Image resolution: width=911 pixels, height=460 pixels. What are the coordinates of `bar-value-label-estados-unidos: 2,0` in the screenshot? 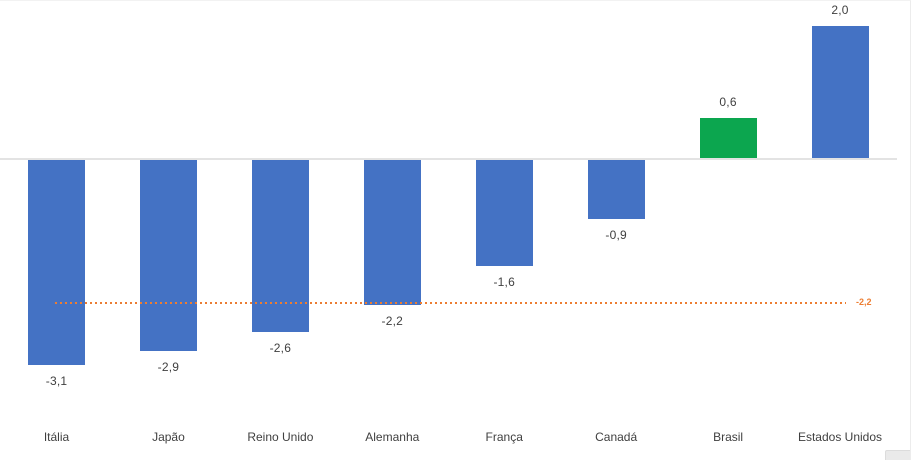 It's located at (840, 10).